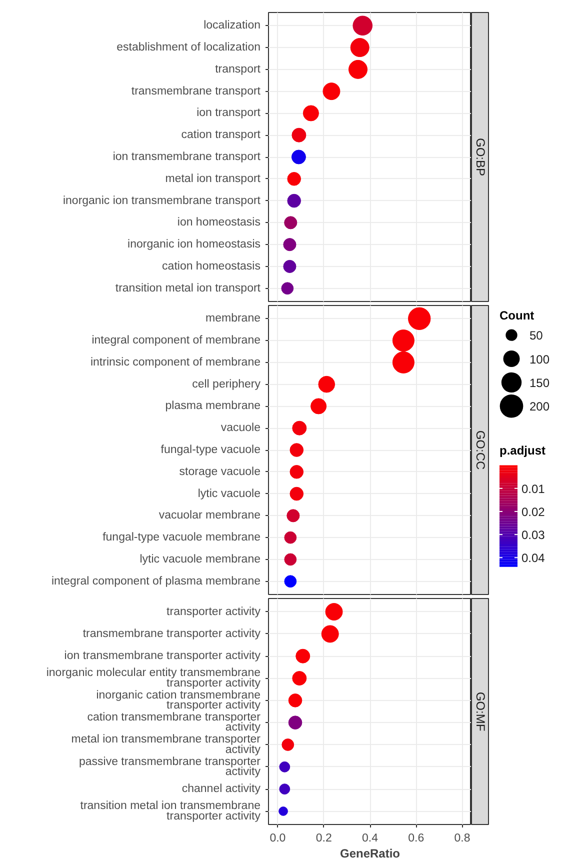 This screenshot has width=574, height=868. Describe the element at coordinates (188, 288) in the screenshot. I see `y-tick-label: transition metal ion transport` at that location.